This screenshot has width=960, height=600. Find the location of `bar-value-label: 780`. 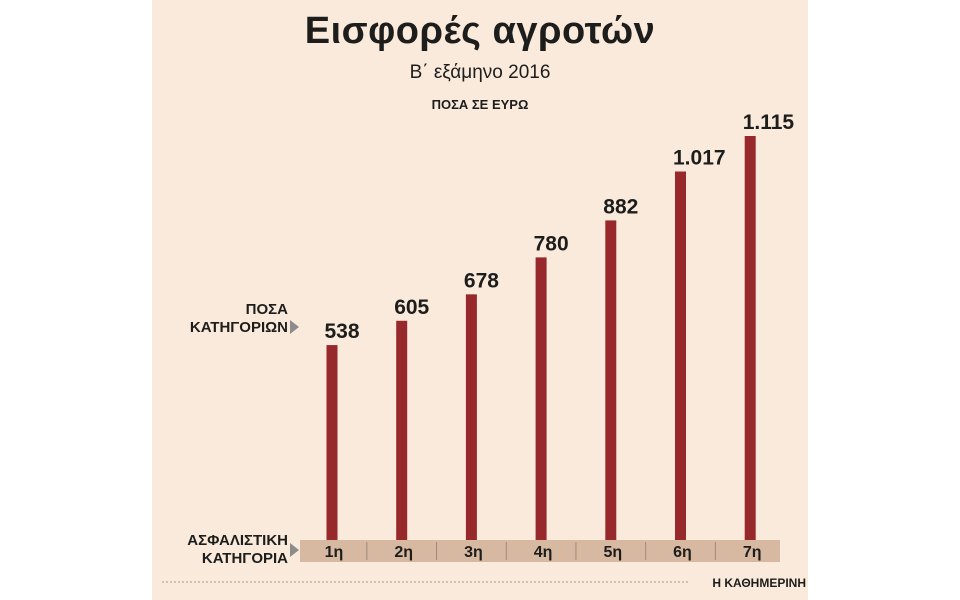

bar-value-label: 780 is located at coordinates (551, 243).